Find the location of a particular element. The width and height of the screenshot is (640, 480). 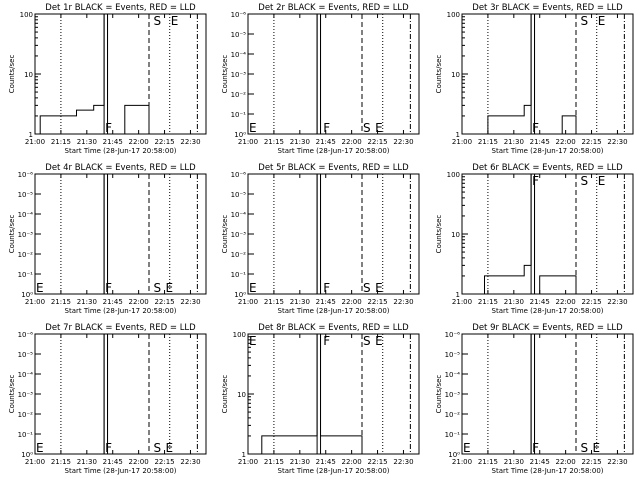

panel-title: Det 3r BLACK = Events, RED = LLD is located at coordinates (547, 8).